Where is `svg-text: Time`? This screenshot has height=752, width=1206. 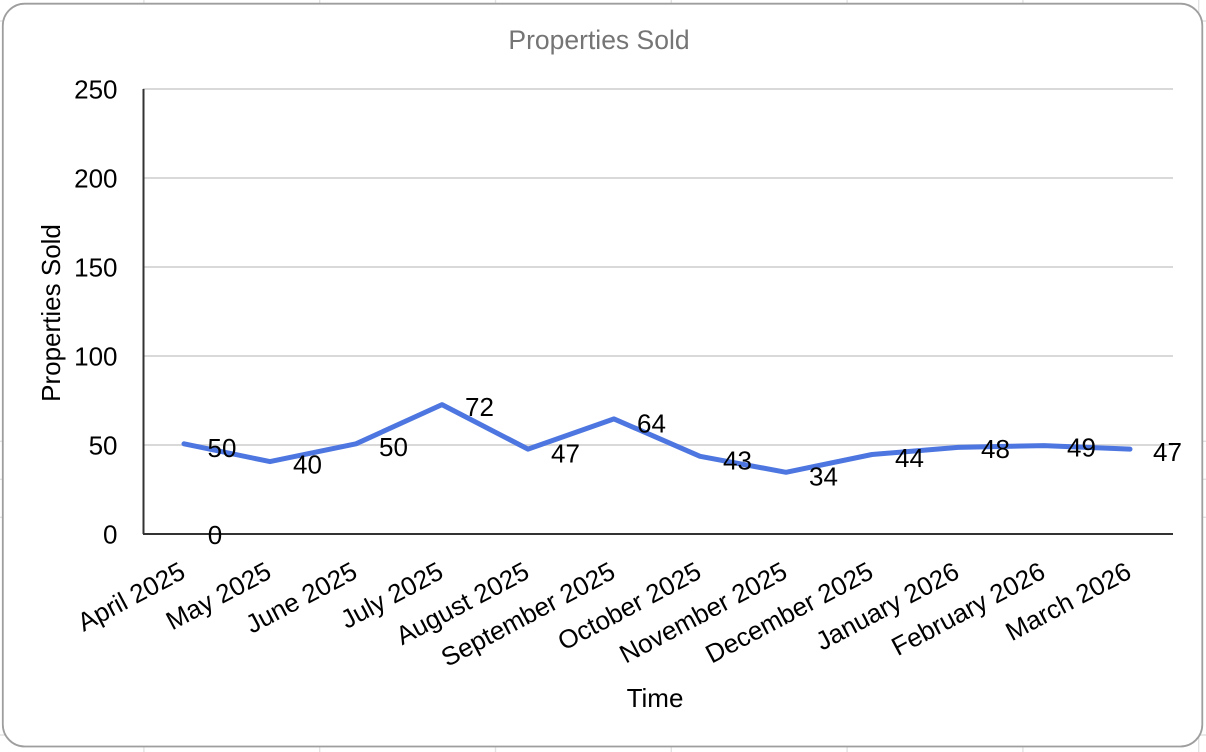 svg-text: Time is located at coordinates (655, 698).